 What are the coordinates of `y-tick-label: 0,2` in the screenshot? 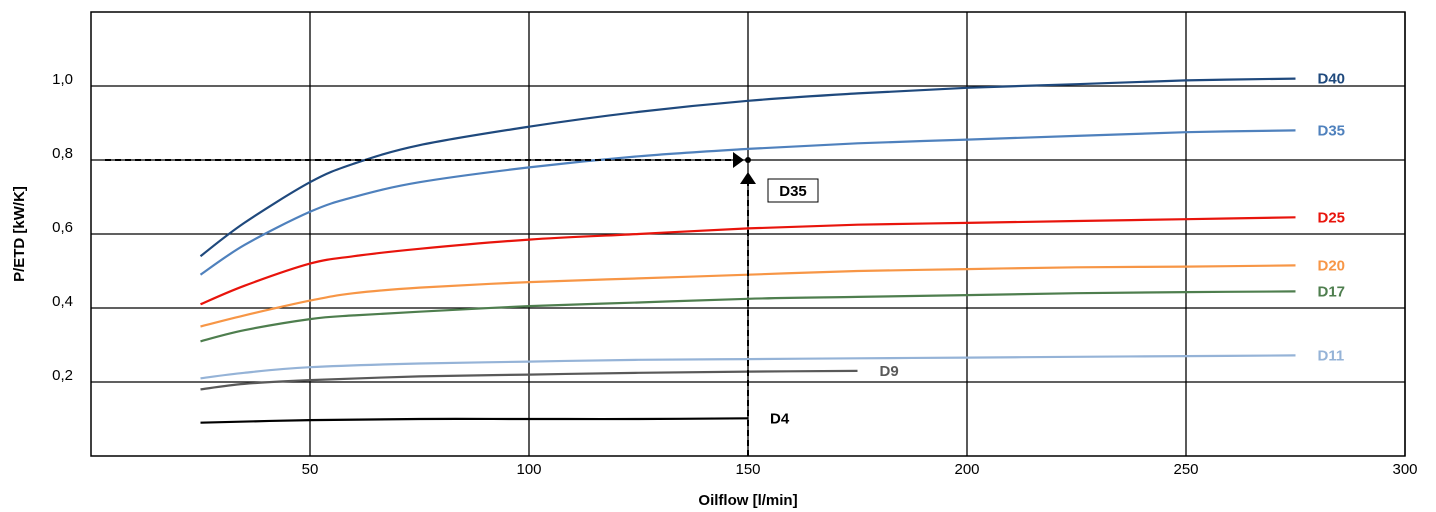 It's located at (62, 375).